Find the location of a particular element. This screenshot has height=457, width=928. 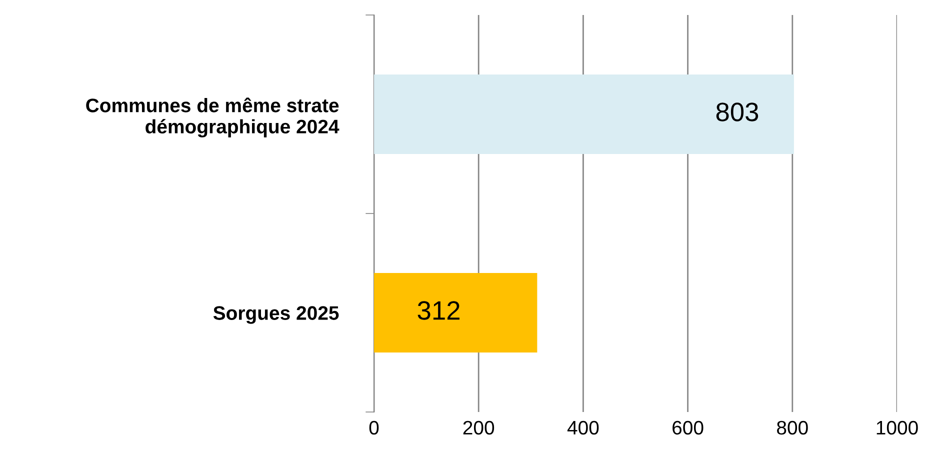

data-label: 803 is located at coordinates (737, 112).